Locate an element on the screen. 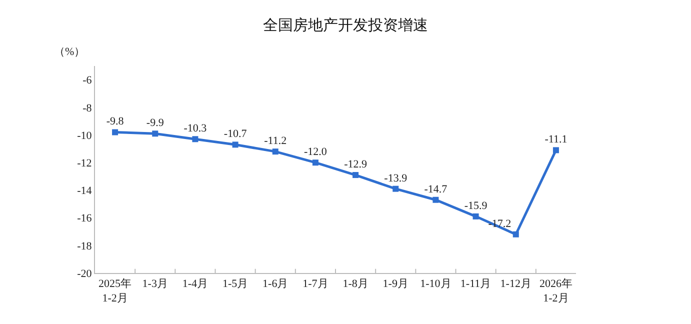 The height and width of the screenshot is (324, 691). x-tick-label: 2026年 1-2月 is located at coordinates (555, 291).